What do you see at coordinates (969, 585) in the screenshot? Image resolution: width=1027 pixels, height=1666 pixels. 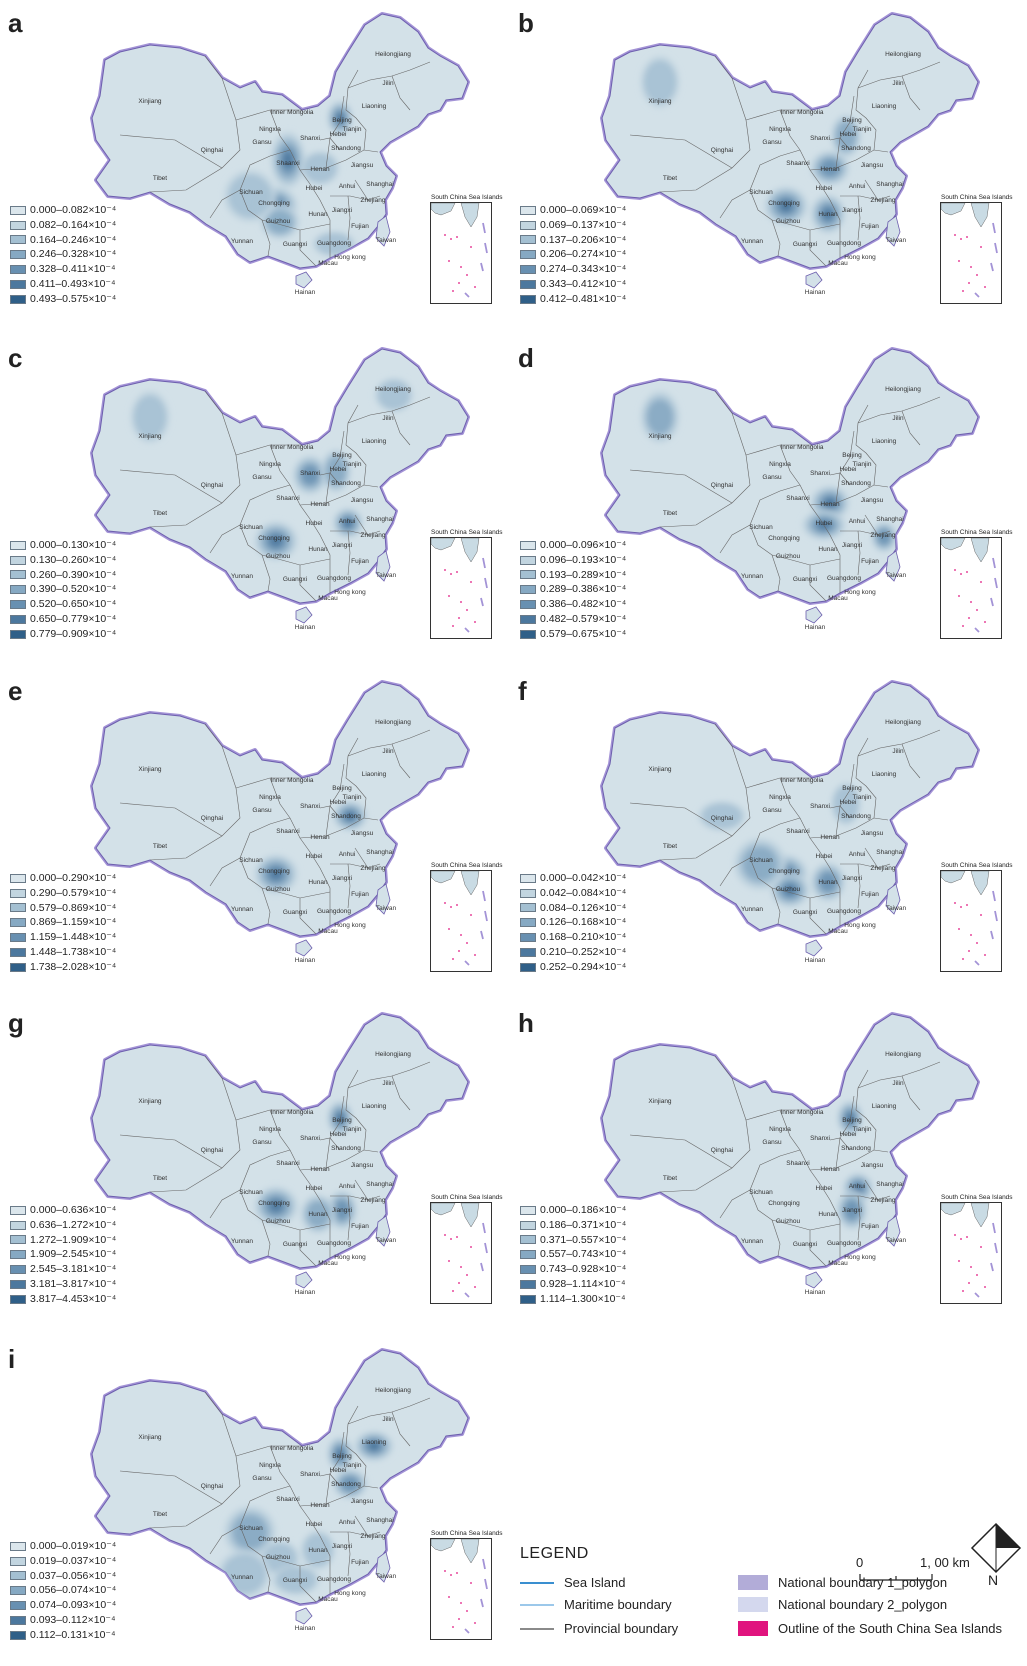 I see `inset-map` at bounding box center [969, 585].